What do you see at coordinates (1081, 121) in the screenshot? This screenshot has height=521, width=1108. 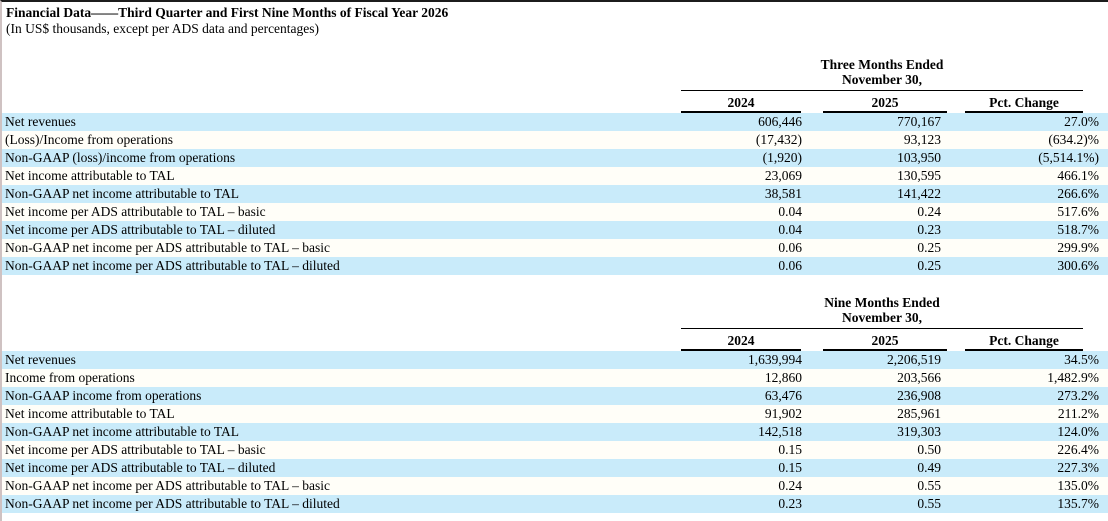 I see `value-pct-change: 27.0%` at bounding box center [1081, 121].